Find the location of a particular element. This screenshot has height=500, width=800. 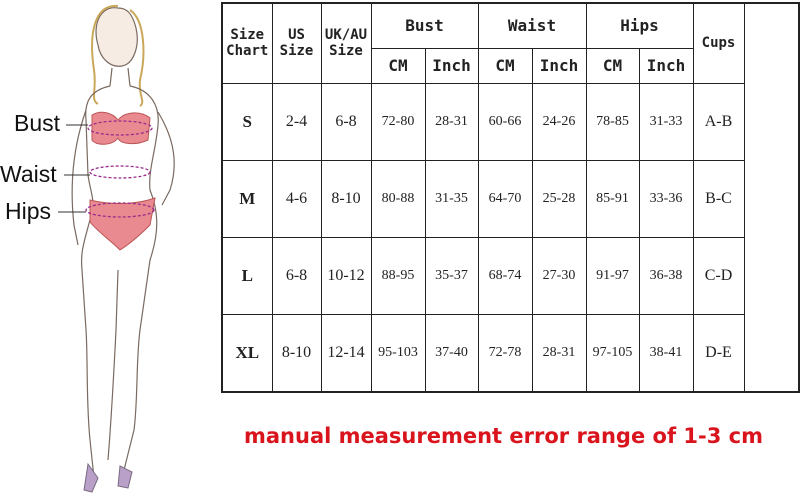

header-waist-cm: CM is located at coordinates (505, 65).